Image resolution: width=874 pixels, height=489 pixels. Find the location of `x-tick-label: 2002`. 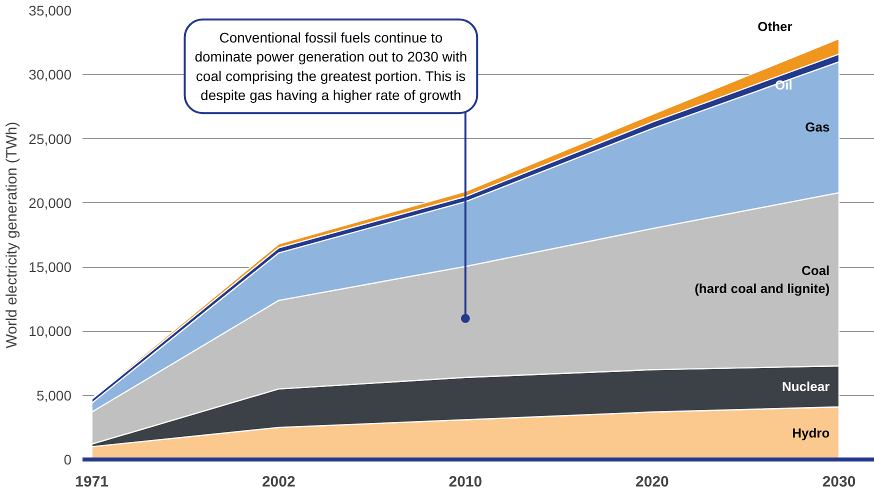

x-tick-label: 2002 is located at coordinates (279, 481).